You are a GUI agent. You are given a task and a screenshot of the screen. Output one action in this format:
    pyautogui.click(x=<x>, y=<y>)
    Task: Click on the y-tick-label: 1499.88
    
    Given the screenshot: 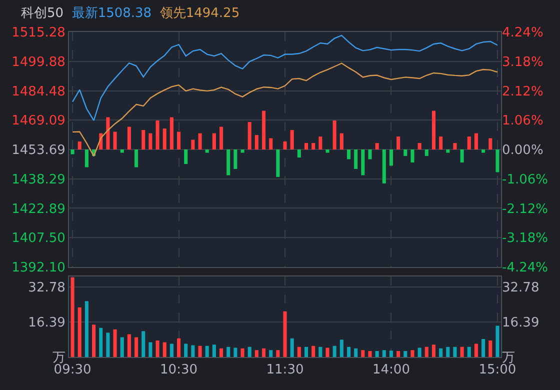 What is the action you would take?
    pyautogui.click(x=39, y=62)
    